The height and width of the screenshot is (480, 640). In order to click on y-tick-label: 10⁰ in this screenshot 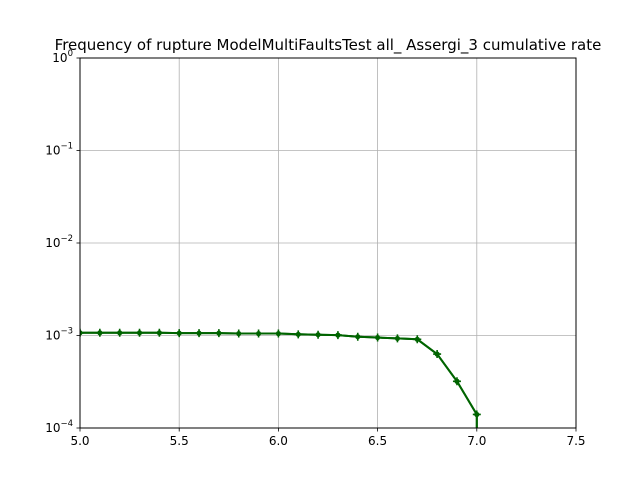, I will do `click(62, 57)`.